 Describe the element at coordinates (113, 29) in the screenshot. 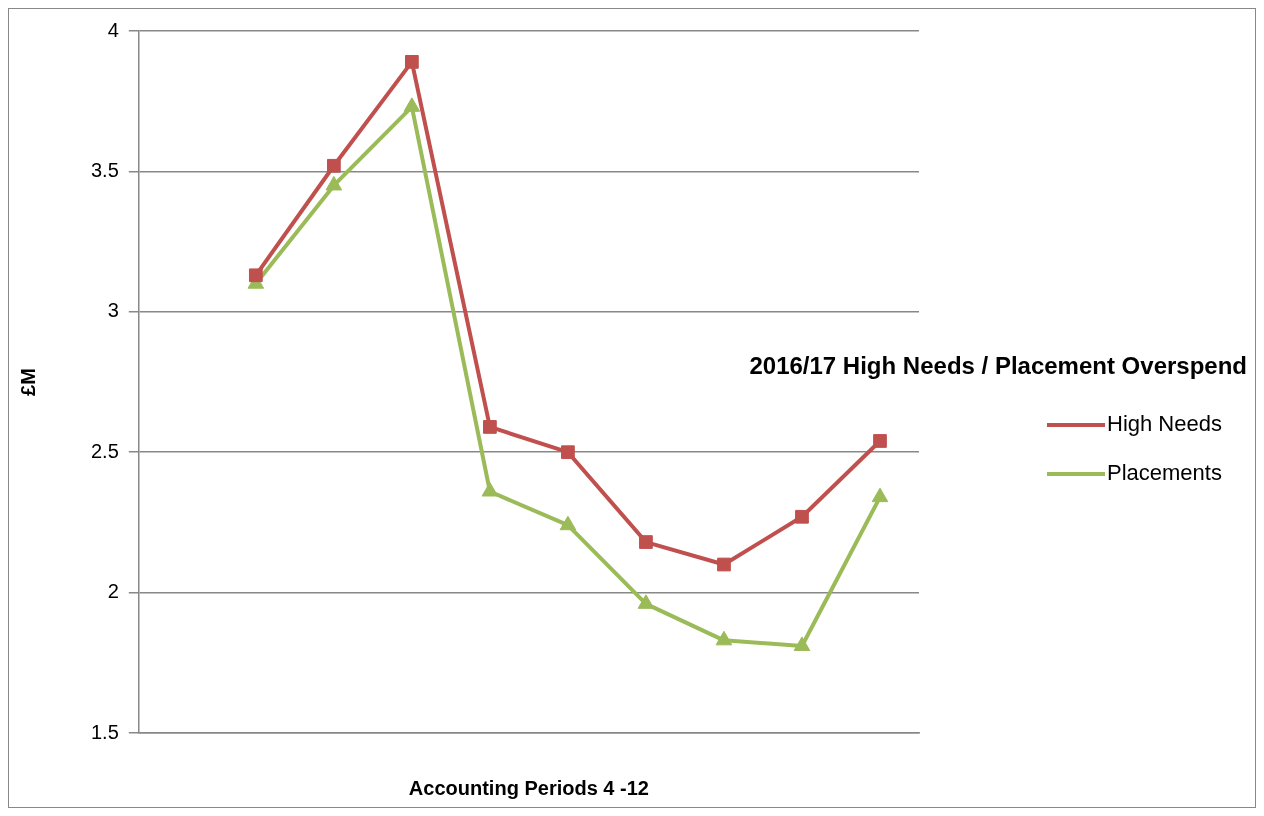

I see `y-tick-label: 4` at that location.